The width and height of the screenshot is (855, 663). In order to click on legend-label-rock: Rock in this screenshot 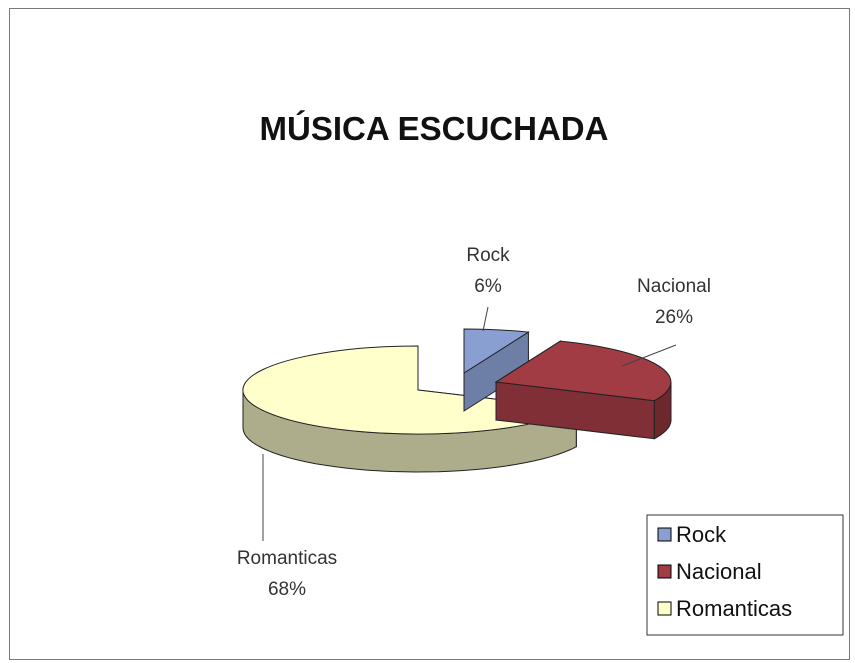, I will do `click(701, 534)`.